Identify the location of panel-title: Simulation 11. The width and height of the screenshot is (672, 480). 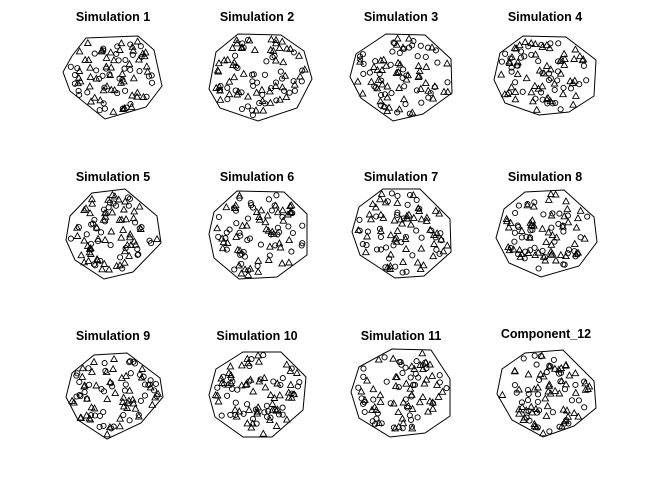
(401, 336).